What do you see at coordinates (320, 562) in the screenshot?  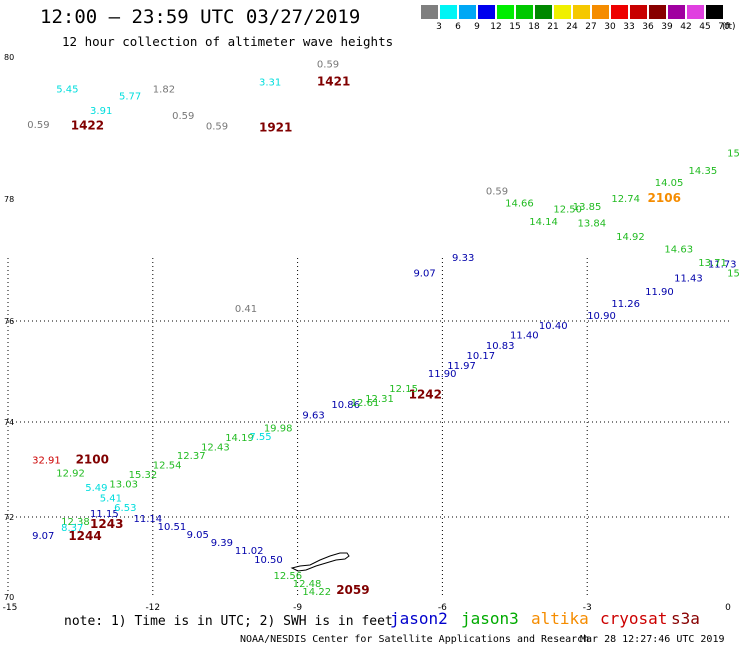 I see `island-outline` at bounding box center [320, 562].